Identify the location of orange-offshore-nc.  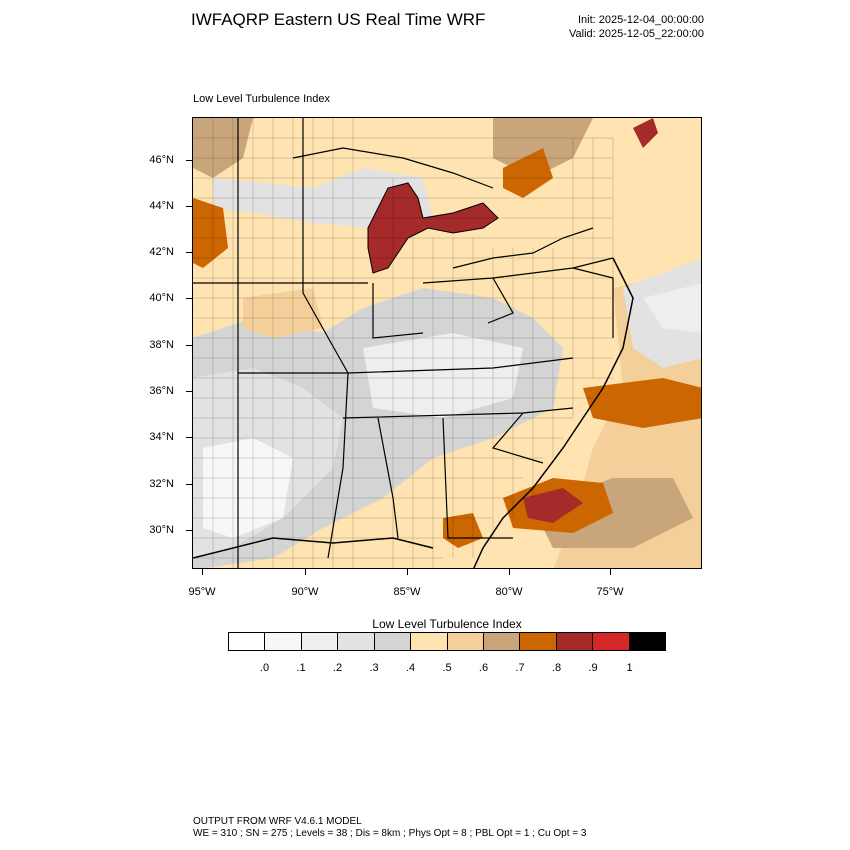
(642, 403).